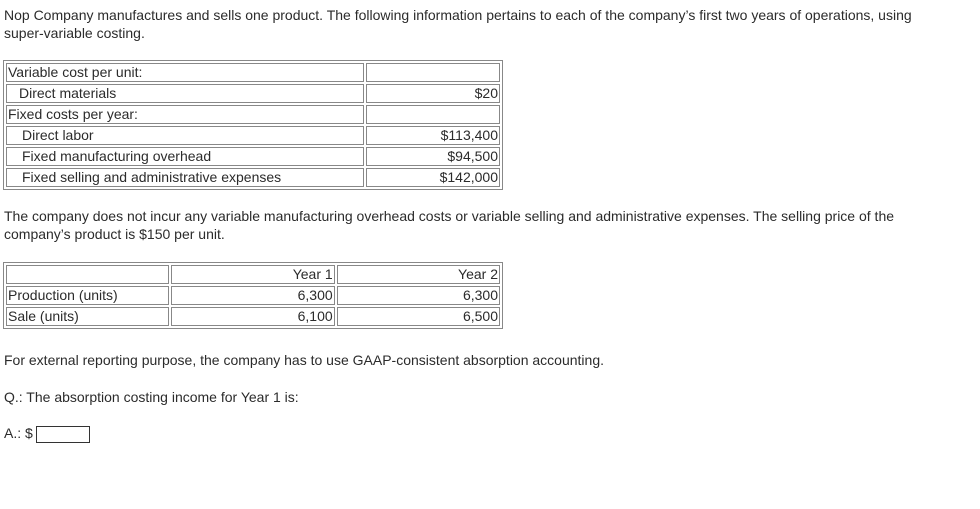 The image size is (980, 509). Describe the element at coordinates (433, 177) in the screenshot. I see `cost-value: $142,000` at that location.